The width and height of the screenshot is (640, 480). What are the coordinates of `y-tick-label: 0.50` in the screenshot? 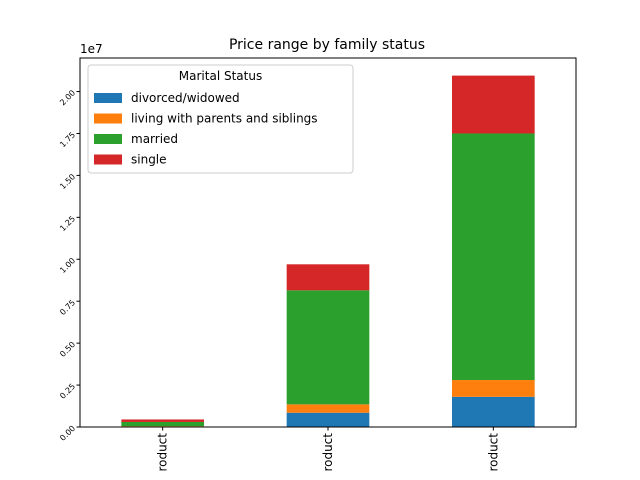 It's located at (67, 349).